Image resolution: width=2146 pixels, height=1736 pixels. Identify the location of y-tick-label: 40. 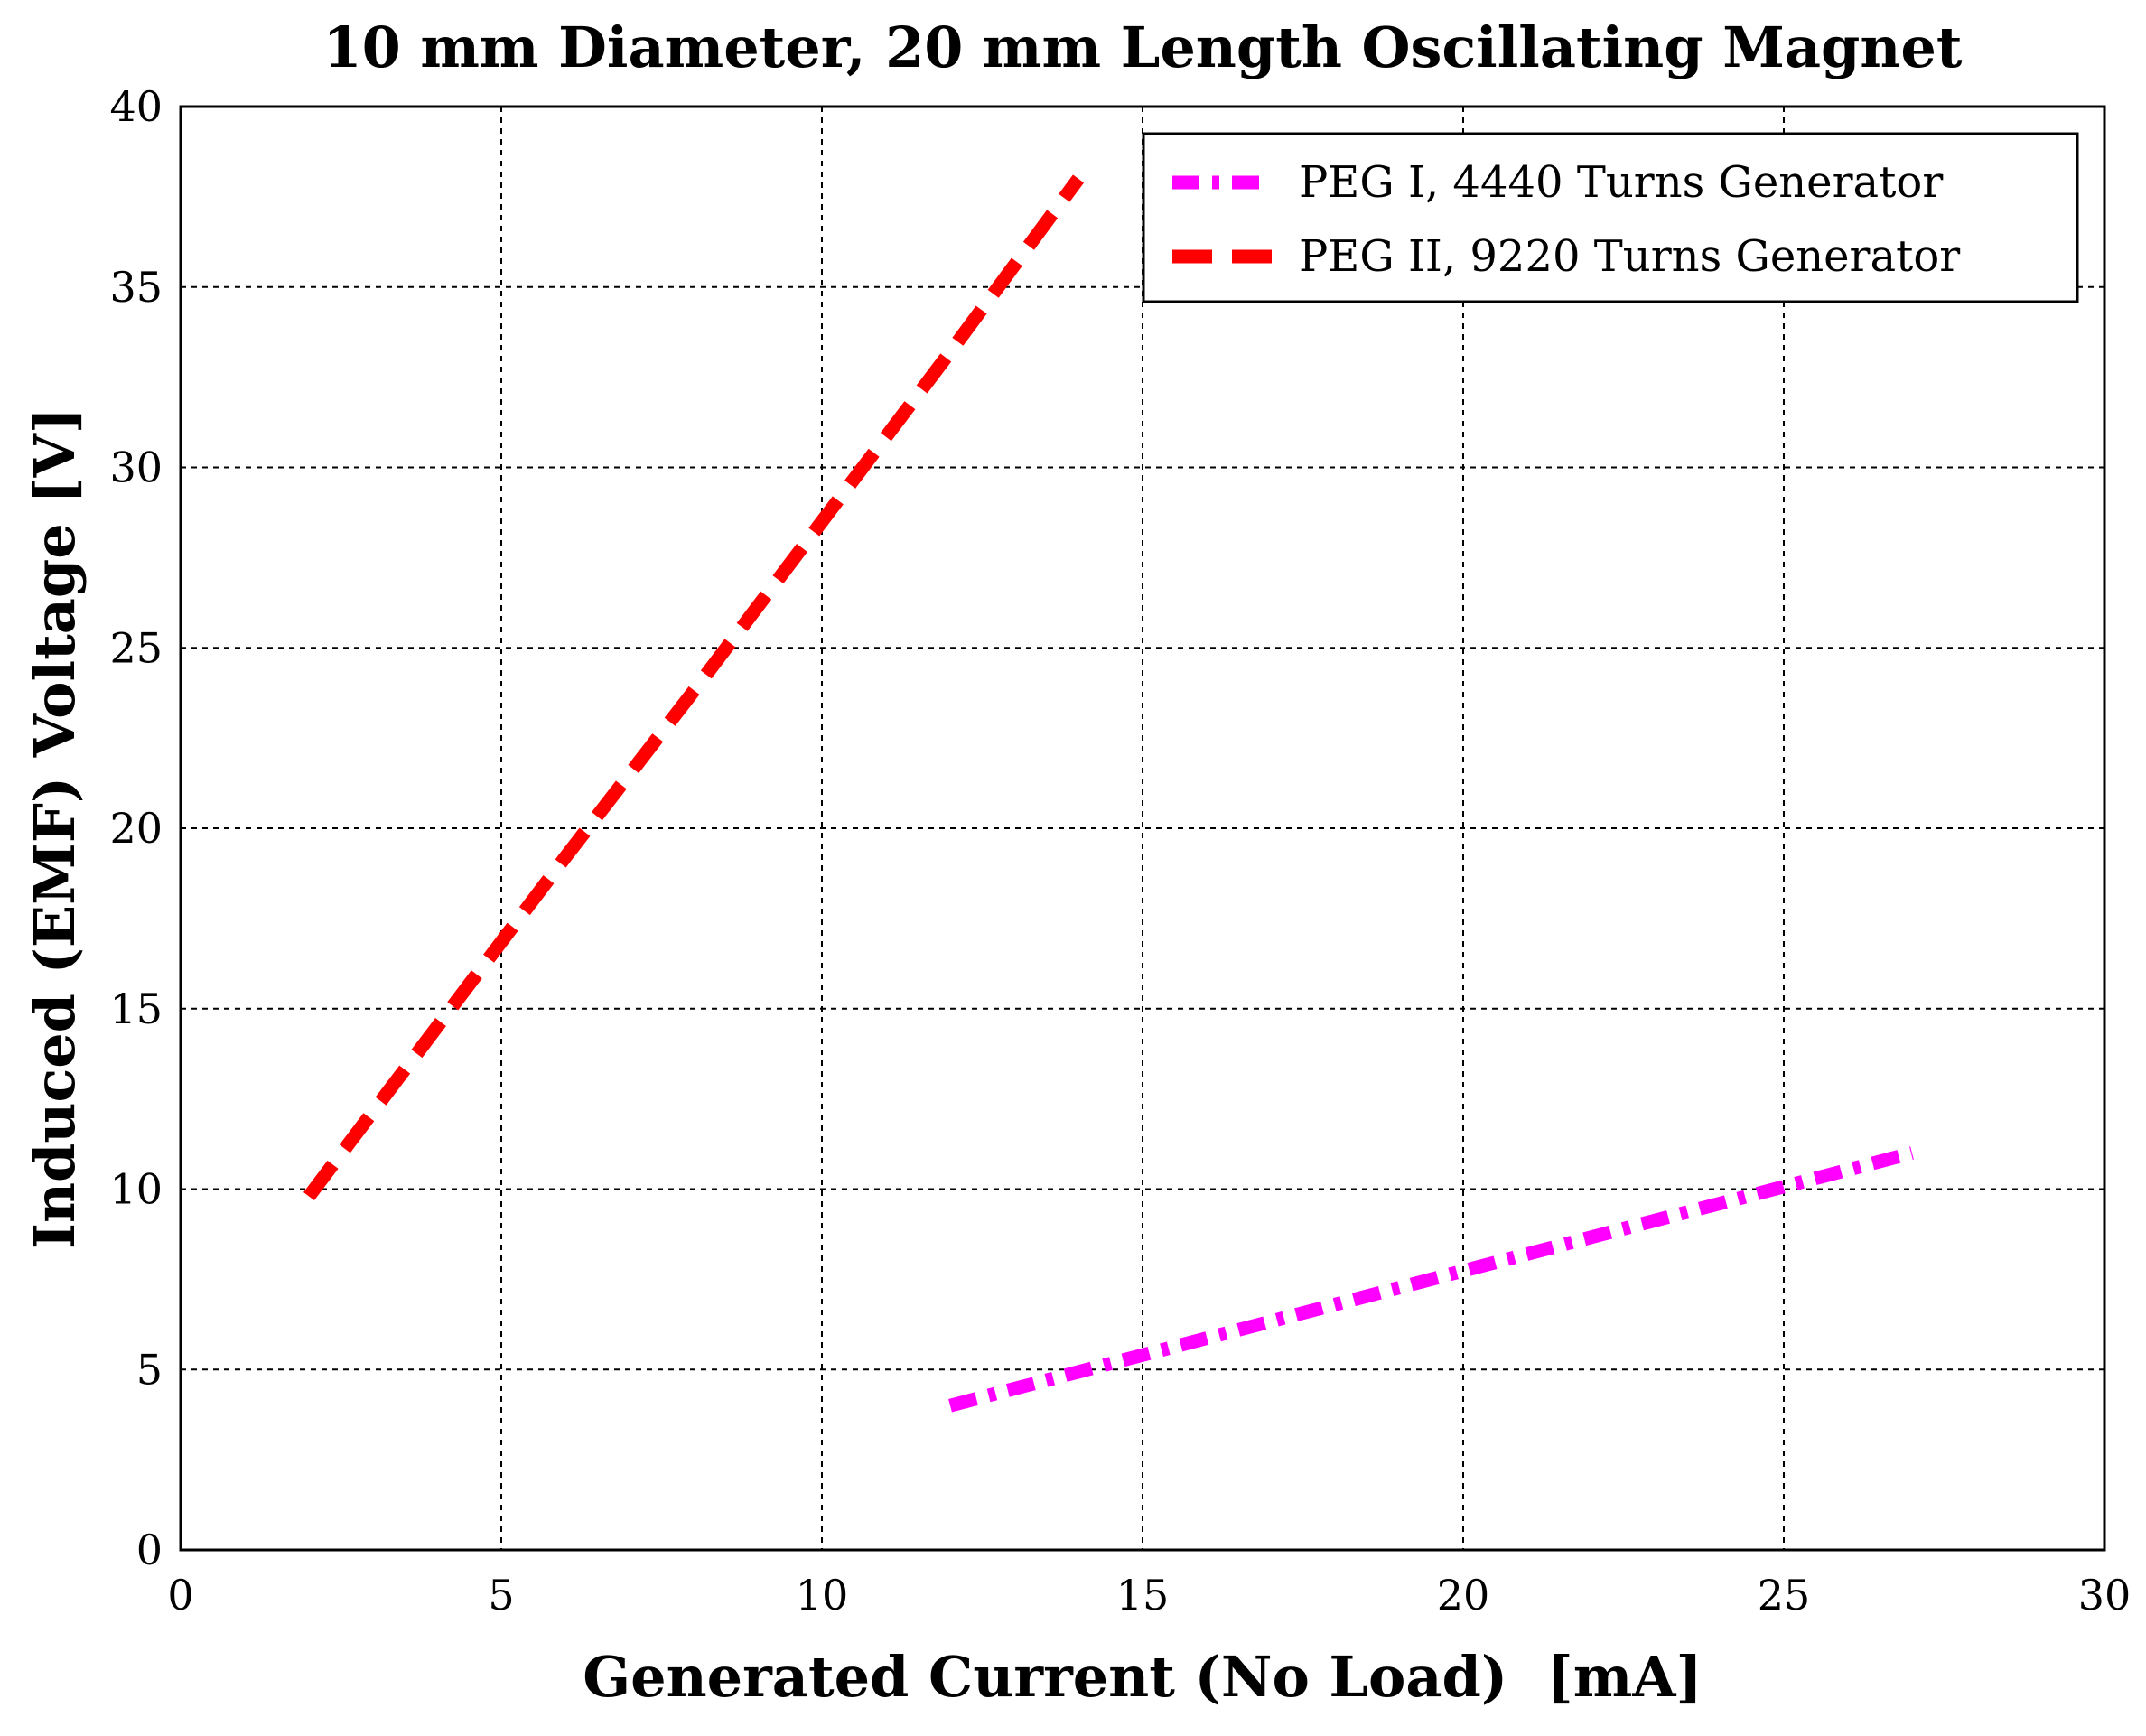
(136, 106).